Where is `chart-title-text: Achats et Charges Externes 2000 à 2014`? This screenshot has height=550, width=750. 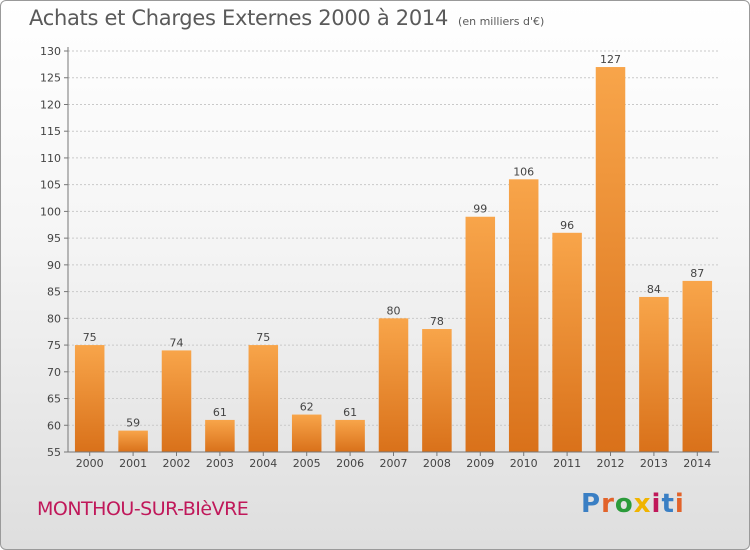 chart-title-text: Achats et Charges Externes 2000 à 2014 is located at coordinates (239, 18).